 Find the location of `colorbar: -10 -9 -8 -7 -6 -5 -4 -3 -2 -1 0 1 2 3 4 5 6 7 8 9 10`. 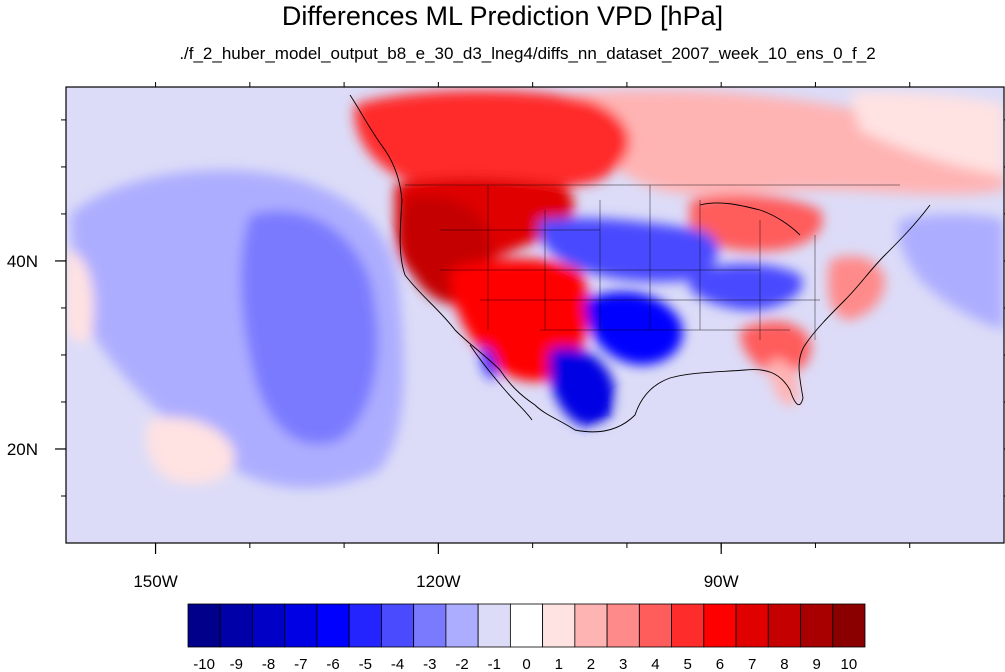

colorbar: -10 -9 -8 -7 -6 -5 -4 -3 -2 -1 0 1 2 3 4 5 6 7 8 9 10 is located at coordinates (526, 637).